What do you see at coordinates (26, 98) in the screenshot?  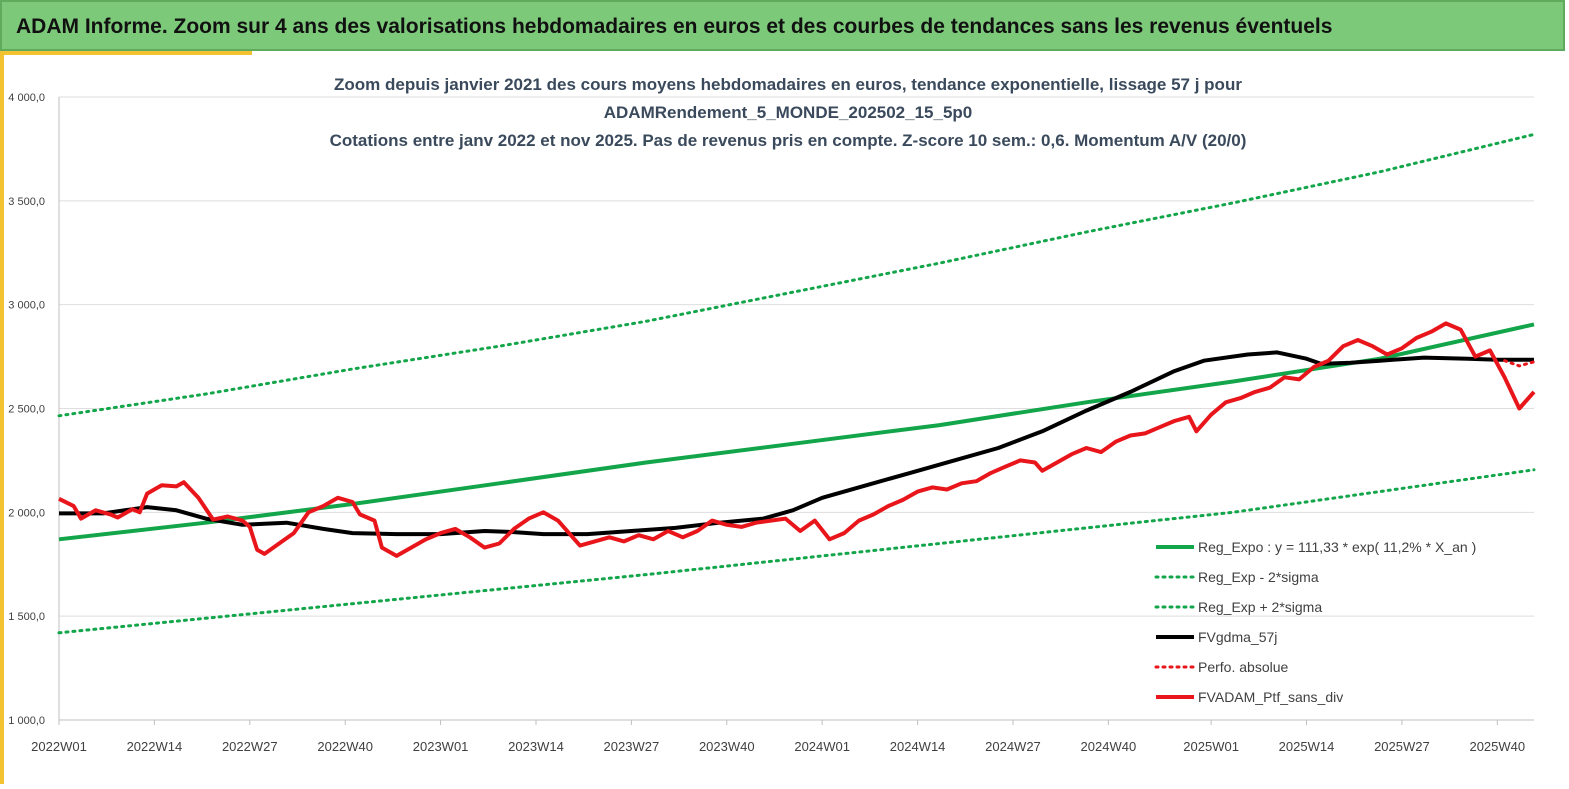 I see `y-tick-label: 4 000,0` at bounding box center [26, 98].